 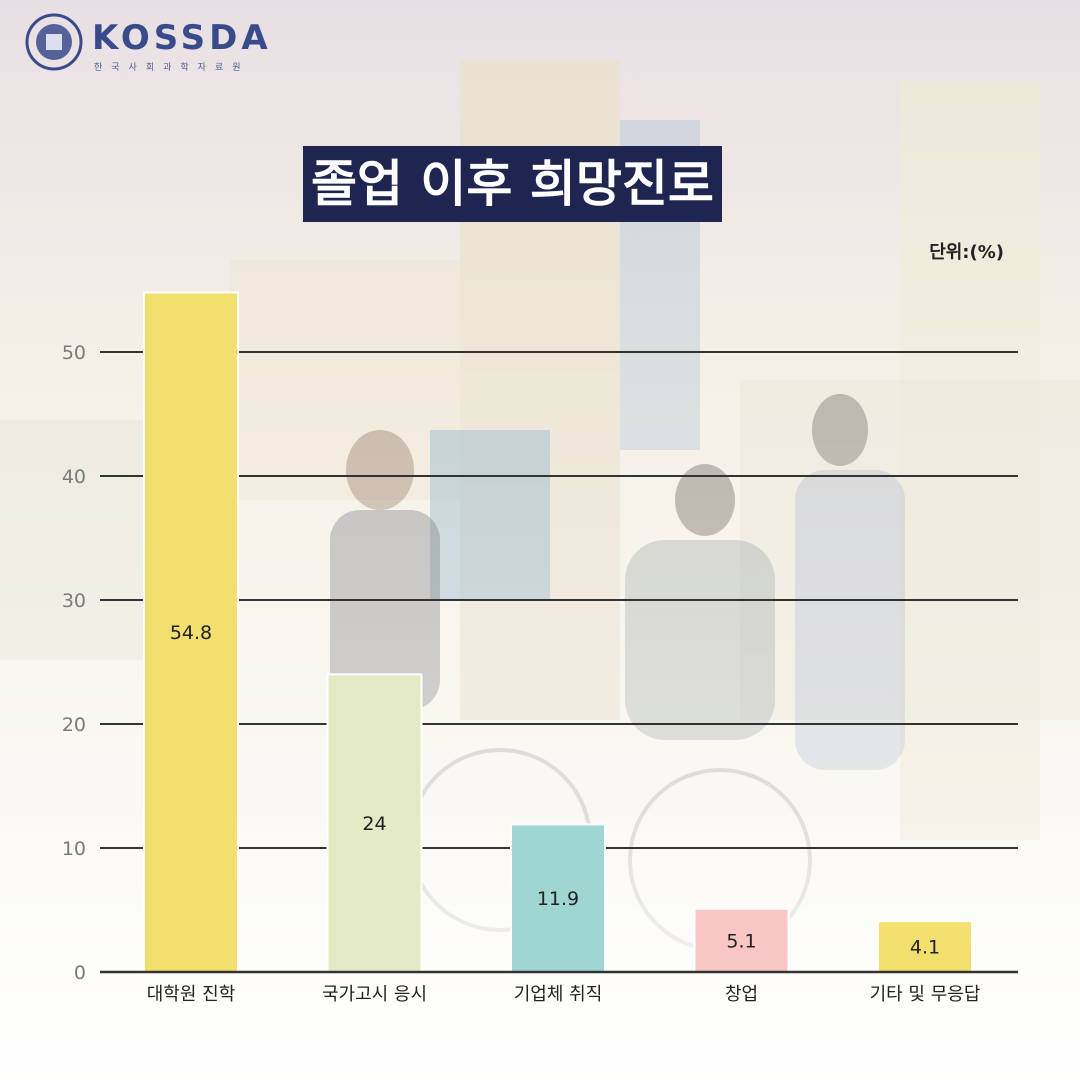 I want to click on kossda-logo: KOSSDA 한국사회과학자료원, so click(x=174, y=47).